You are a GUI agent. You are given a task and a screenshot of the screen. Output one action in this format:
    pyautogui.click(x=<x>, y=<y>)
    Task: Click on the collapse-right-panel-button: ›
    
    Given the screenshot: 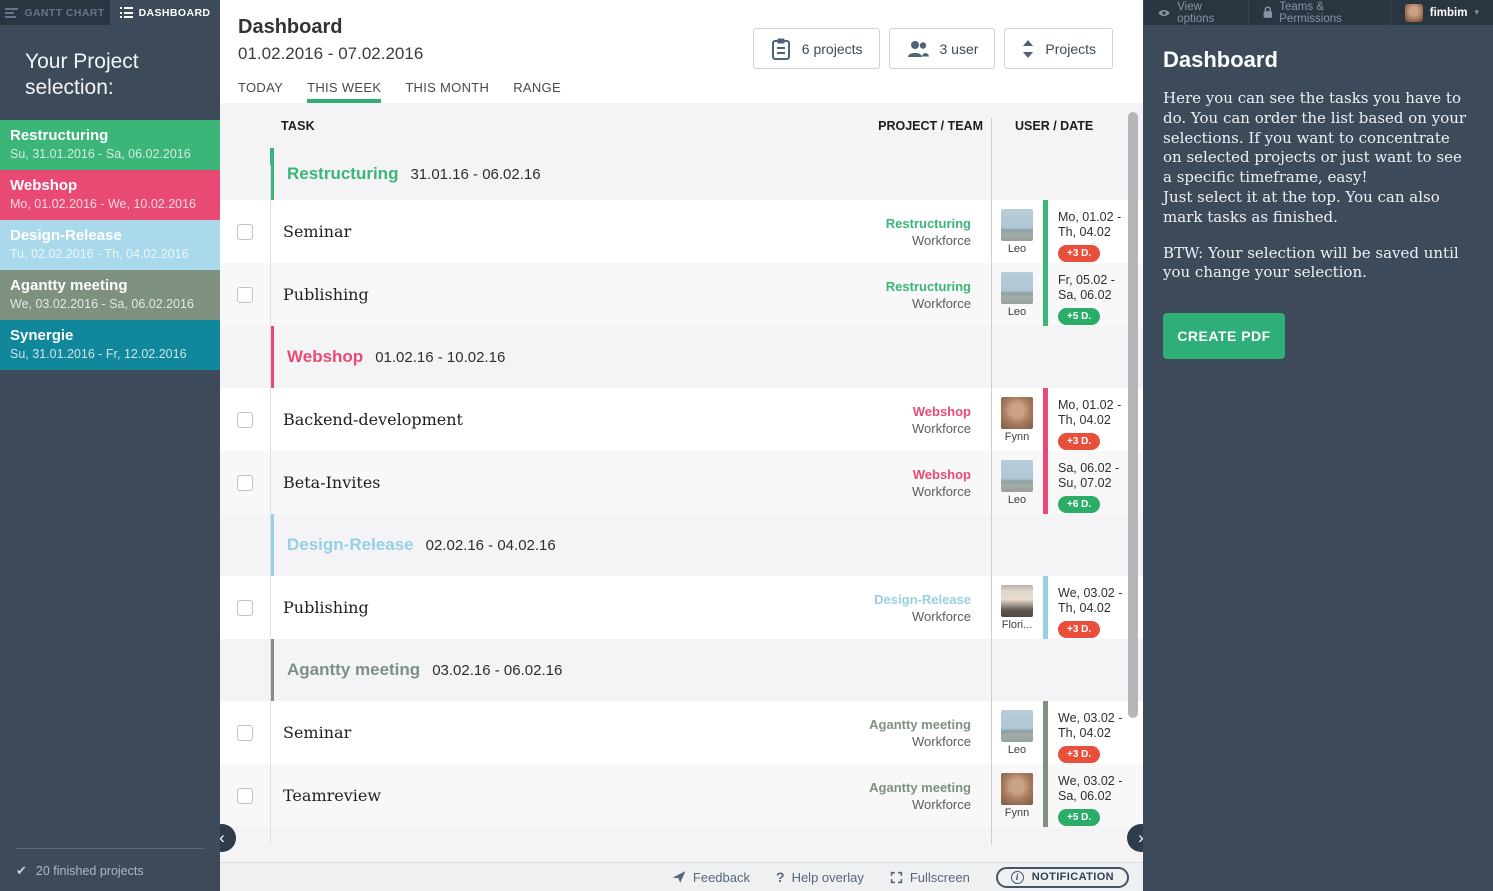 What is the action you would take?
    pyautogui.click(x=1135, y=838)
    